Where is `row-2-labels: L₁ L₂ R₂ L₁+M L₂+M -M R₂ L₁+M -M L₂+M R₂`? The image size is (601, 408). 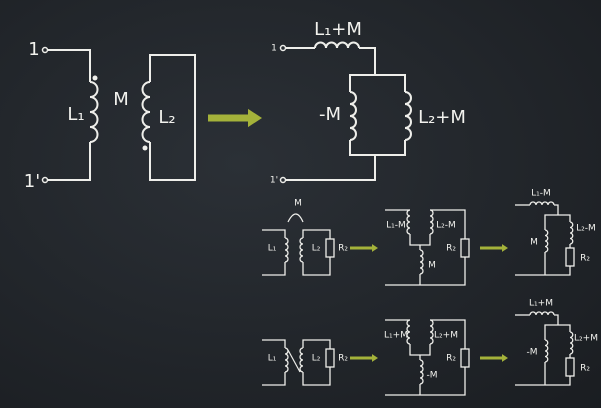 row-2-labels: L₁ L₂ R₂ L₁+M L₂+M -M R₂ L₁+M -M L₂+M R₂ is located at coordinates (433, 340).